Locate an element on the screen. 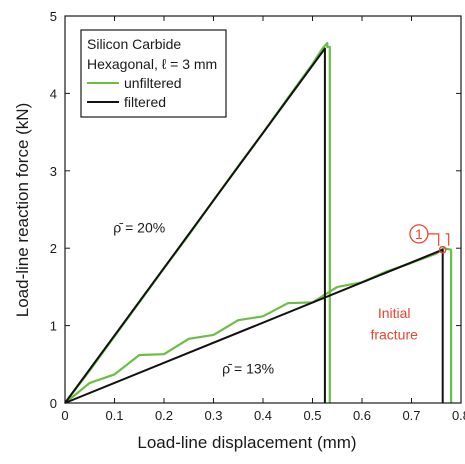 The width and height of the screenshot is (465, 464). y-tick-label: 1 is located at coordinates (53, 326).